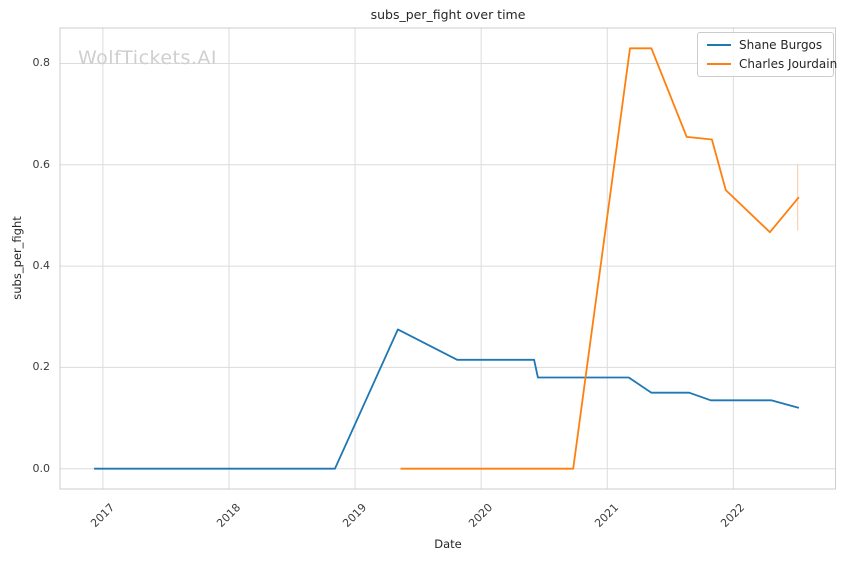 The image size is (844, 561). I want to click on x-axis-label: Date, so click(448, 544).